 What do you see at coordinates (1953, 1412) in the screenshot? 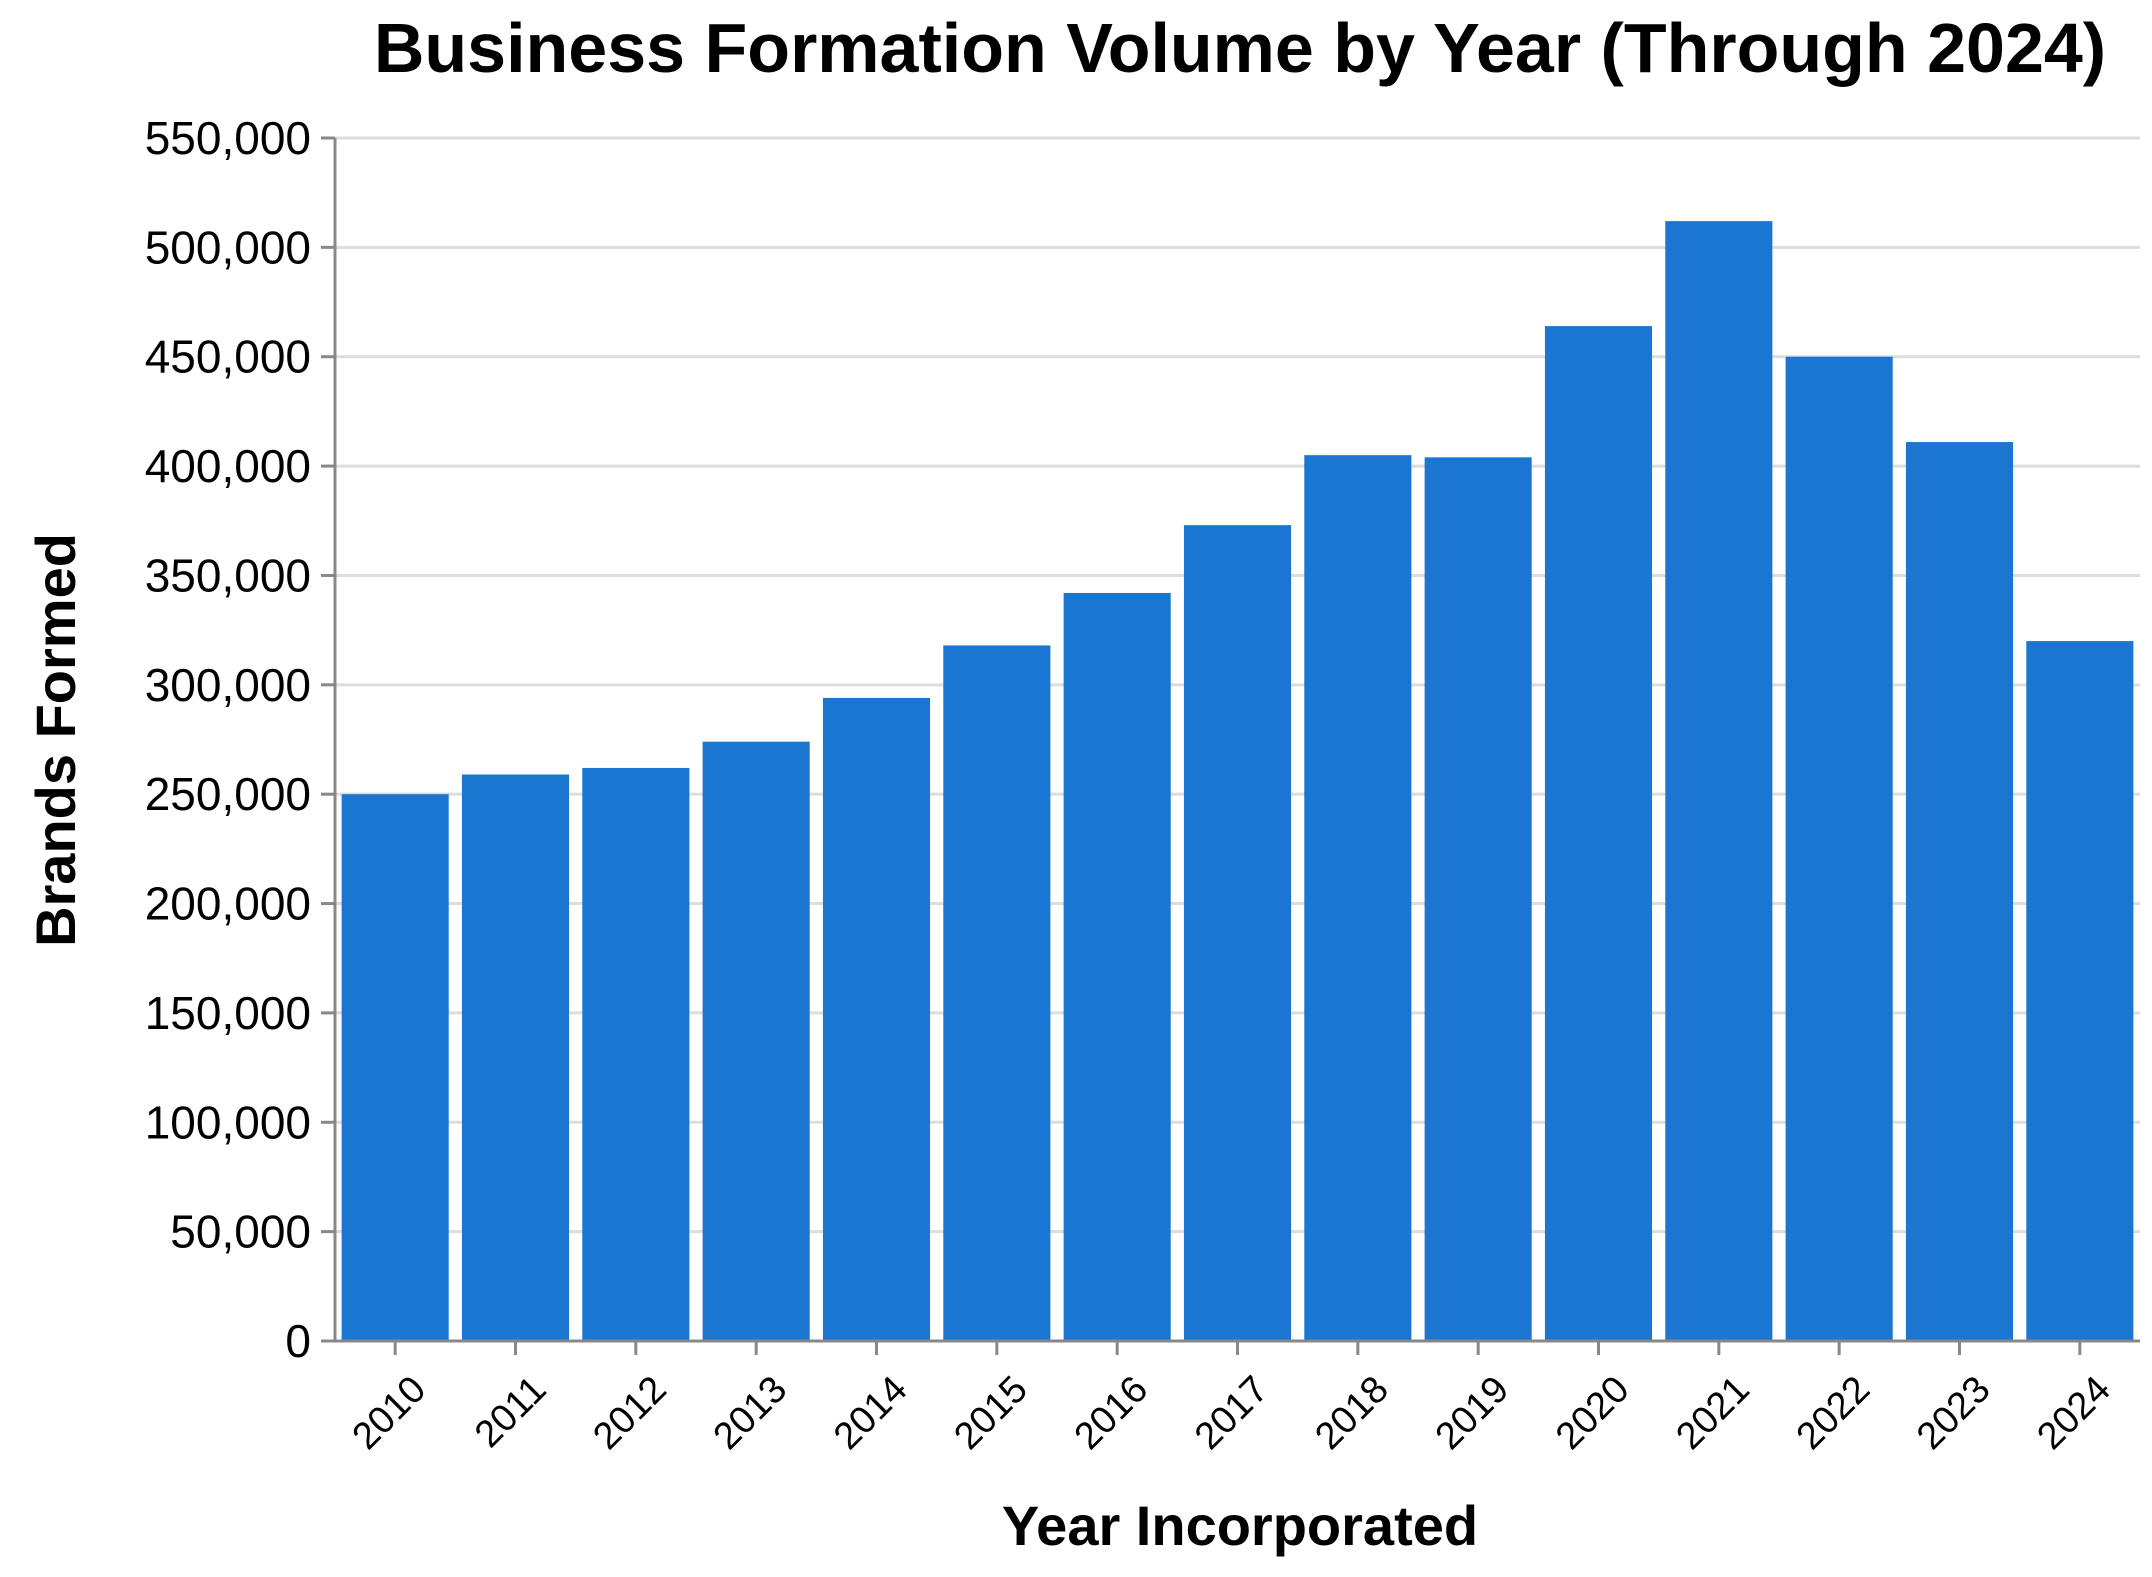
I see `x-tick-label: 2023` at bounding box center [1953, 1412].